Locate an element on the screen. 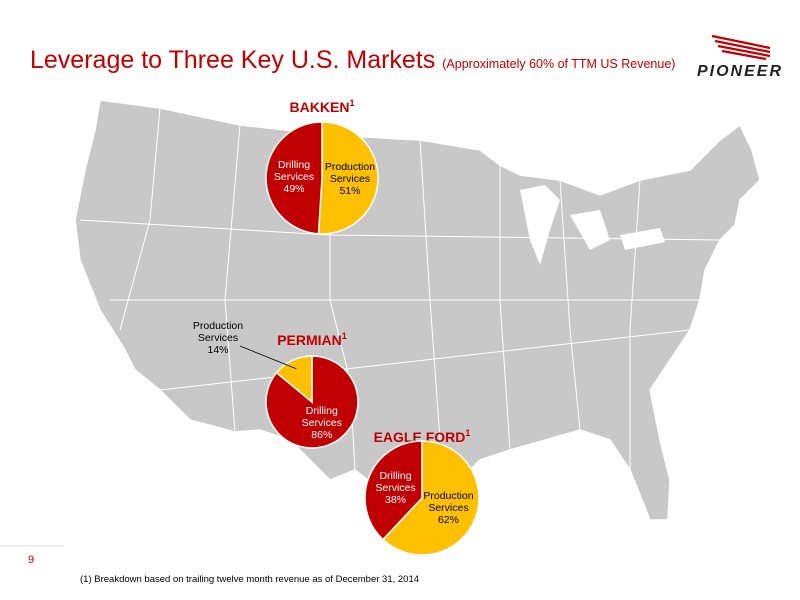 The width and height of the screenshot is (800, 600). title-main: Leverage to Three Key U.S. Markets is located at coordinates (232, 60).